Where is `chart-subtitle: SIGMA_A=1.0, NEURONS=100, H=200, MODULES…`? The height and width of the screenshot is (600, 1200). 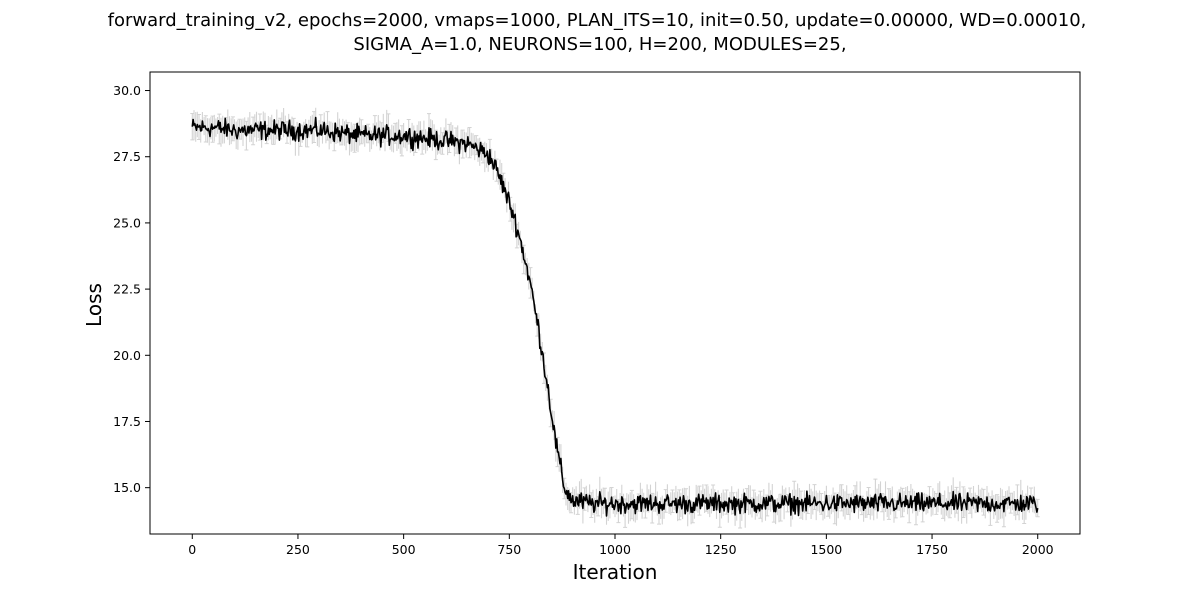
chart-subtitle: SIGMA_A=1.0, NEURONS=100, H=200, MODULES… is located at coordinates (599, 44).